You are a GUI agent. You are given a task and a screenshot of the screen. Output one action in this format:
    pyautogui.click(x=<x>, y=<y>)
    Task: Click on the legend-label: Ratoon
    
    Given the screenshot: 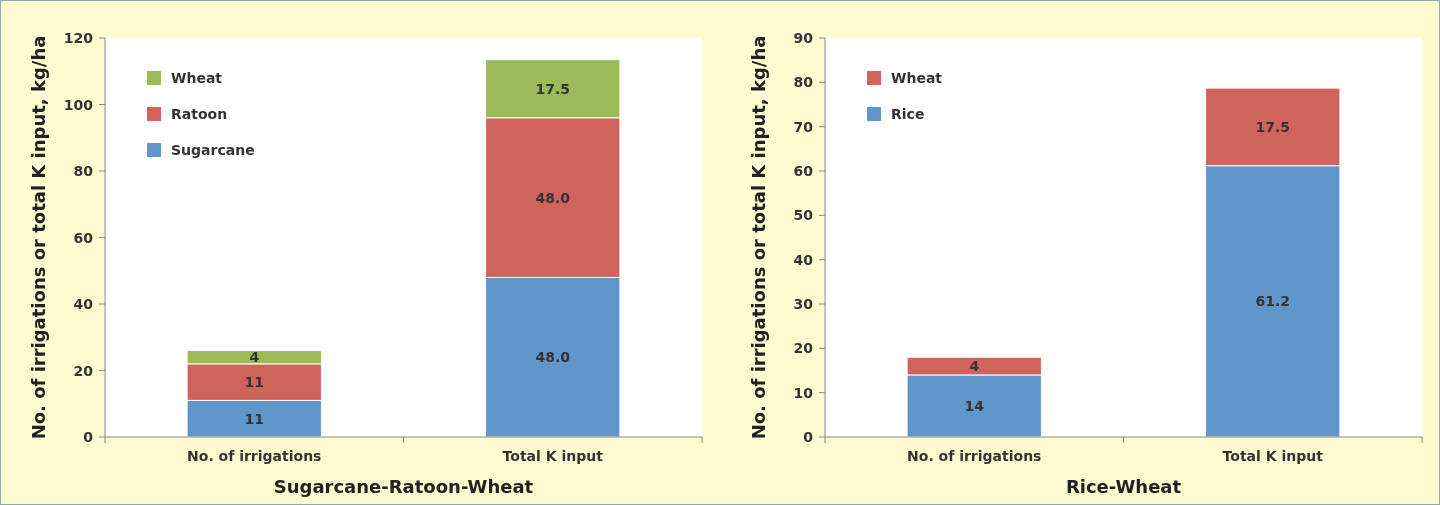 What is the action you would take?
    pyautogui.click(x=199, y=114)
    